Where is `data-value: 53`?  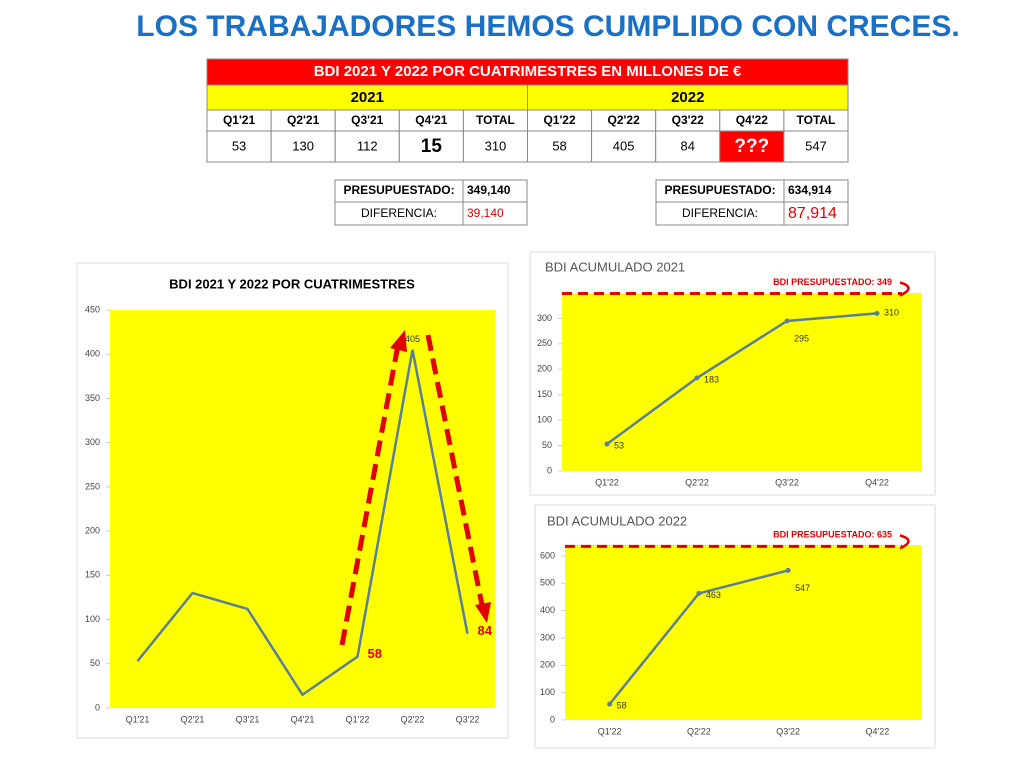
data-value: 53 is located at coordinates (239, 145).